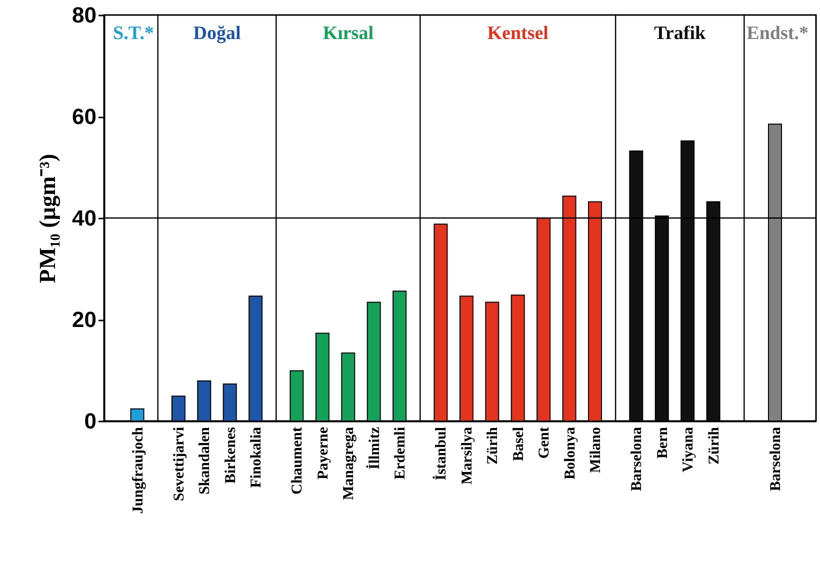 The image size is (820, 572). I want to click on text: Doğal, so click(217, 33).